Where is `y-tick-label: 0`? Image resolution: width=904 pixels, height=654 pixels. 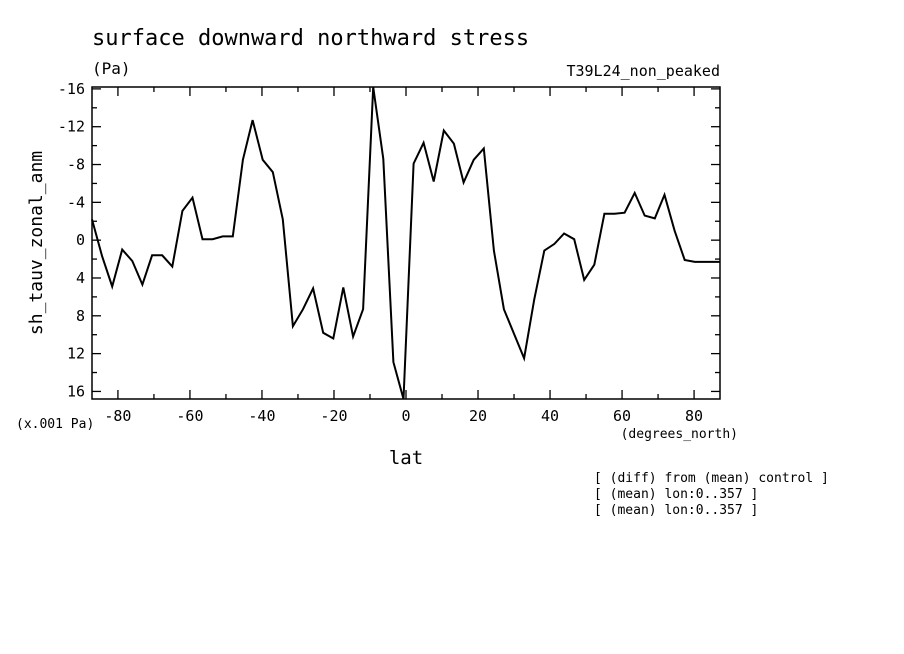 y-tick-label: 0 is located at coordinates (80, 240).